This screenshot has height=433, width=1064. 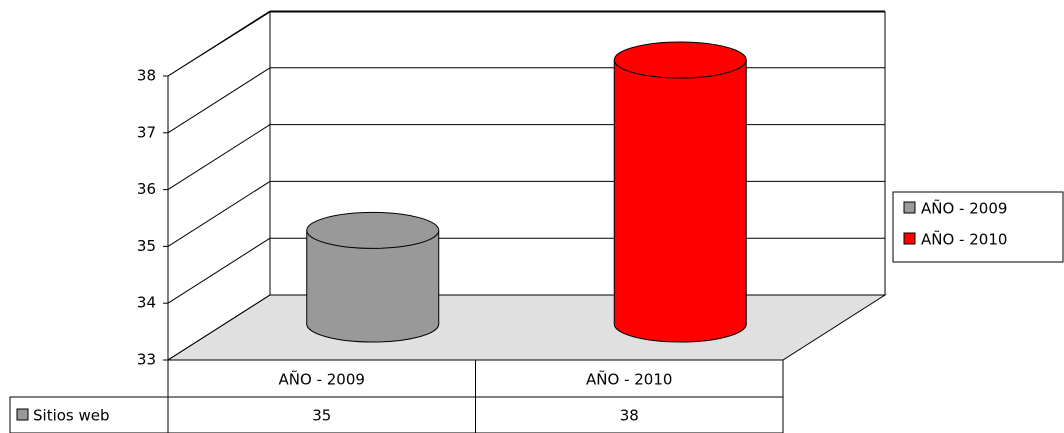 What do you see at coordinates (955, 224) in the screenshot?
I see `legend-items: AÑO - 2009 AÑO - 2010` at bounding box center [955, 224].